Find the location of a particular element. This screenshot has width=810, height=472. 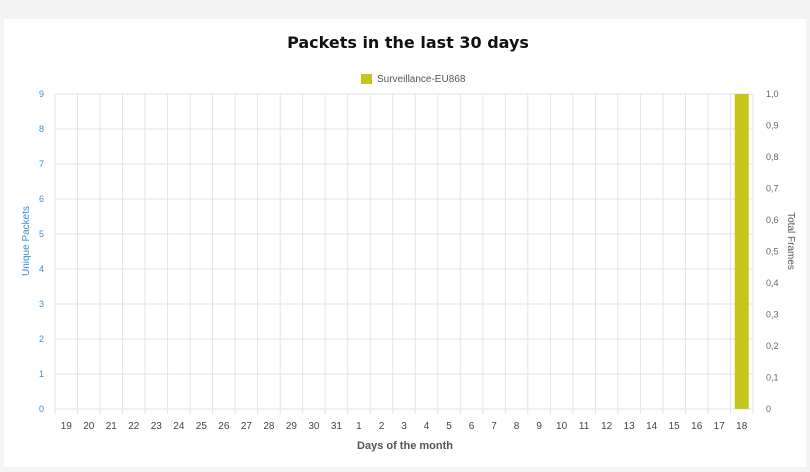

right-axis-ticks: 0 0,1 0,2 0,3 0,4 0,5 0,6 0,7 0,8 0,9 1,0 is located at coordinates (772, 251).